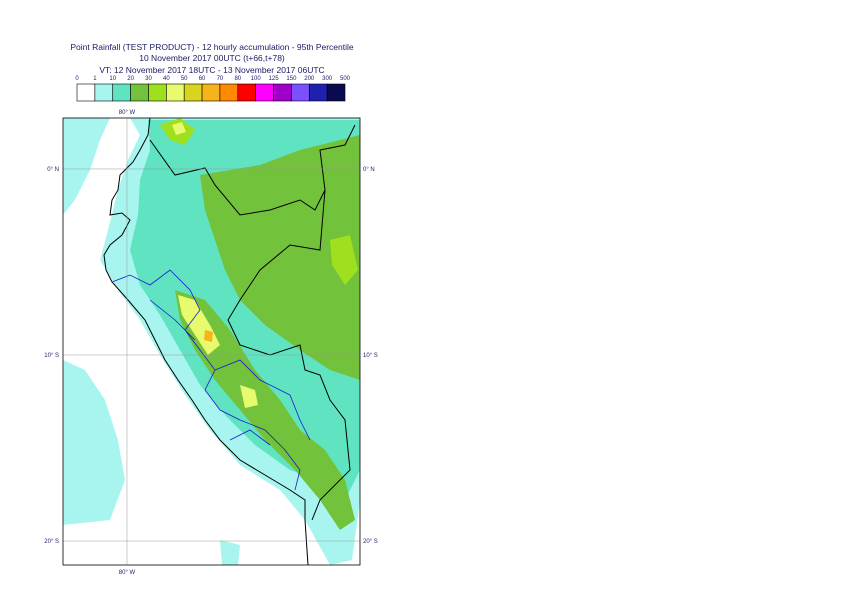 This screenshot has height=601, width=842. I want to click on legend-tick-label: 70, so click(220, 79).